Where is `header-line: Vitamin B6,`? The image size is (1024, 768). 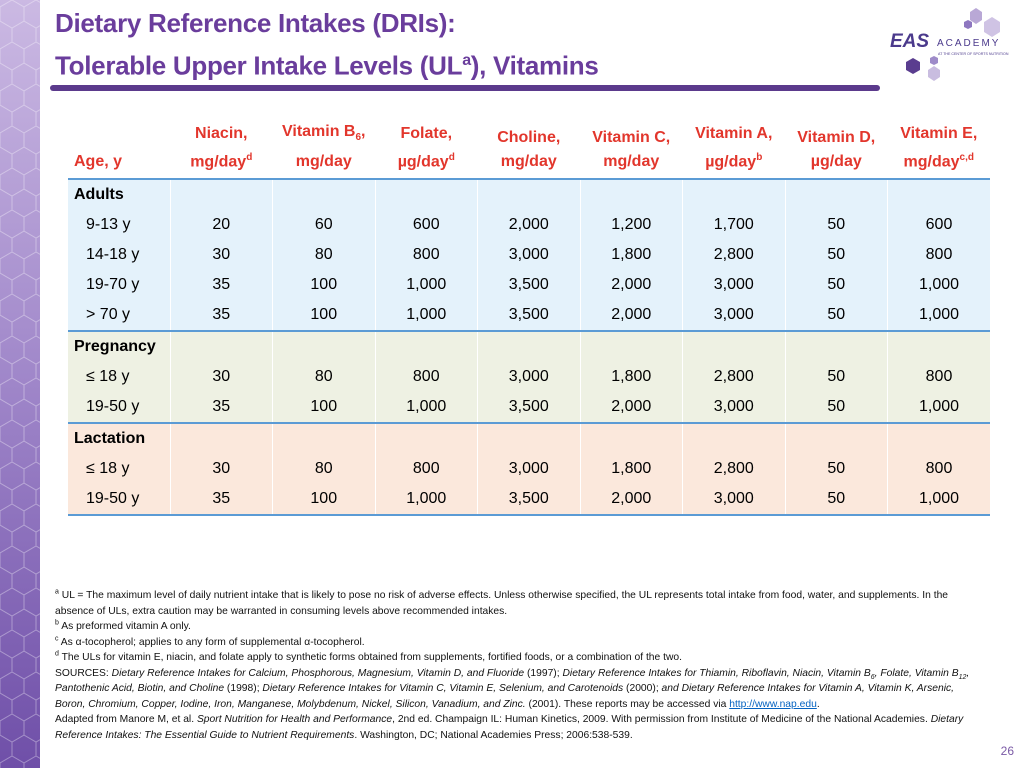 header-line: Vitamin B6, is located at coordinates (324, 135).